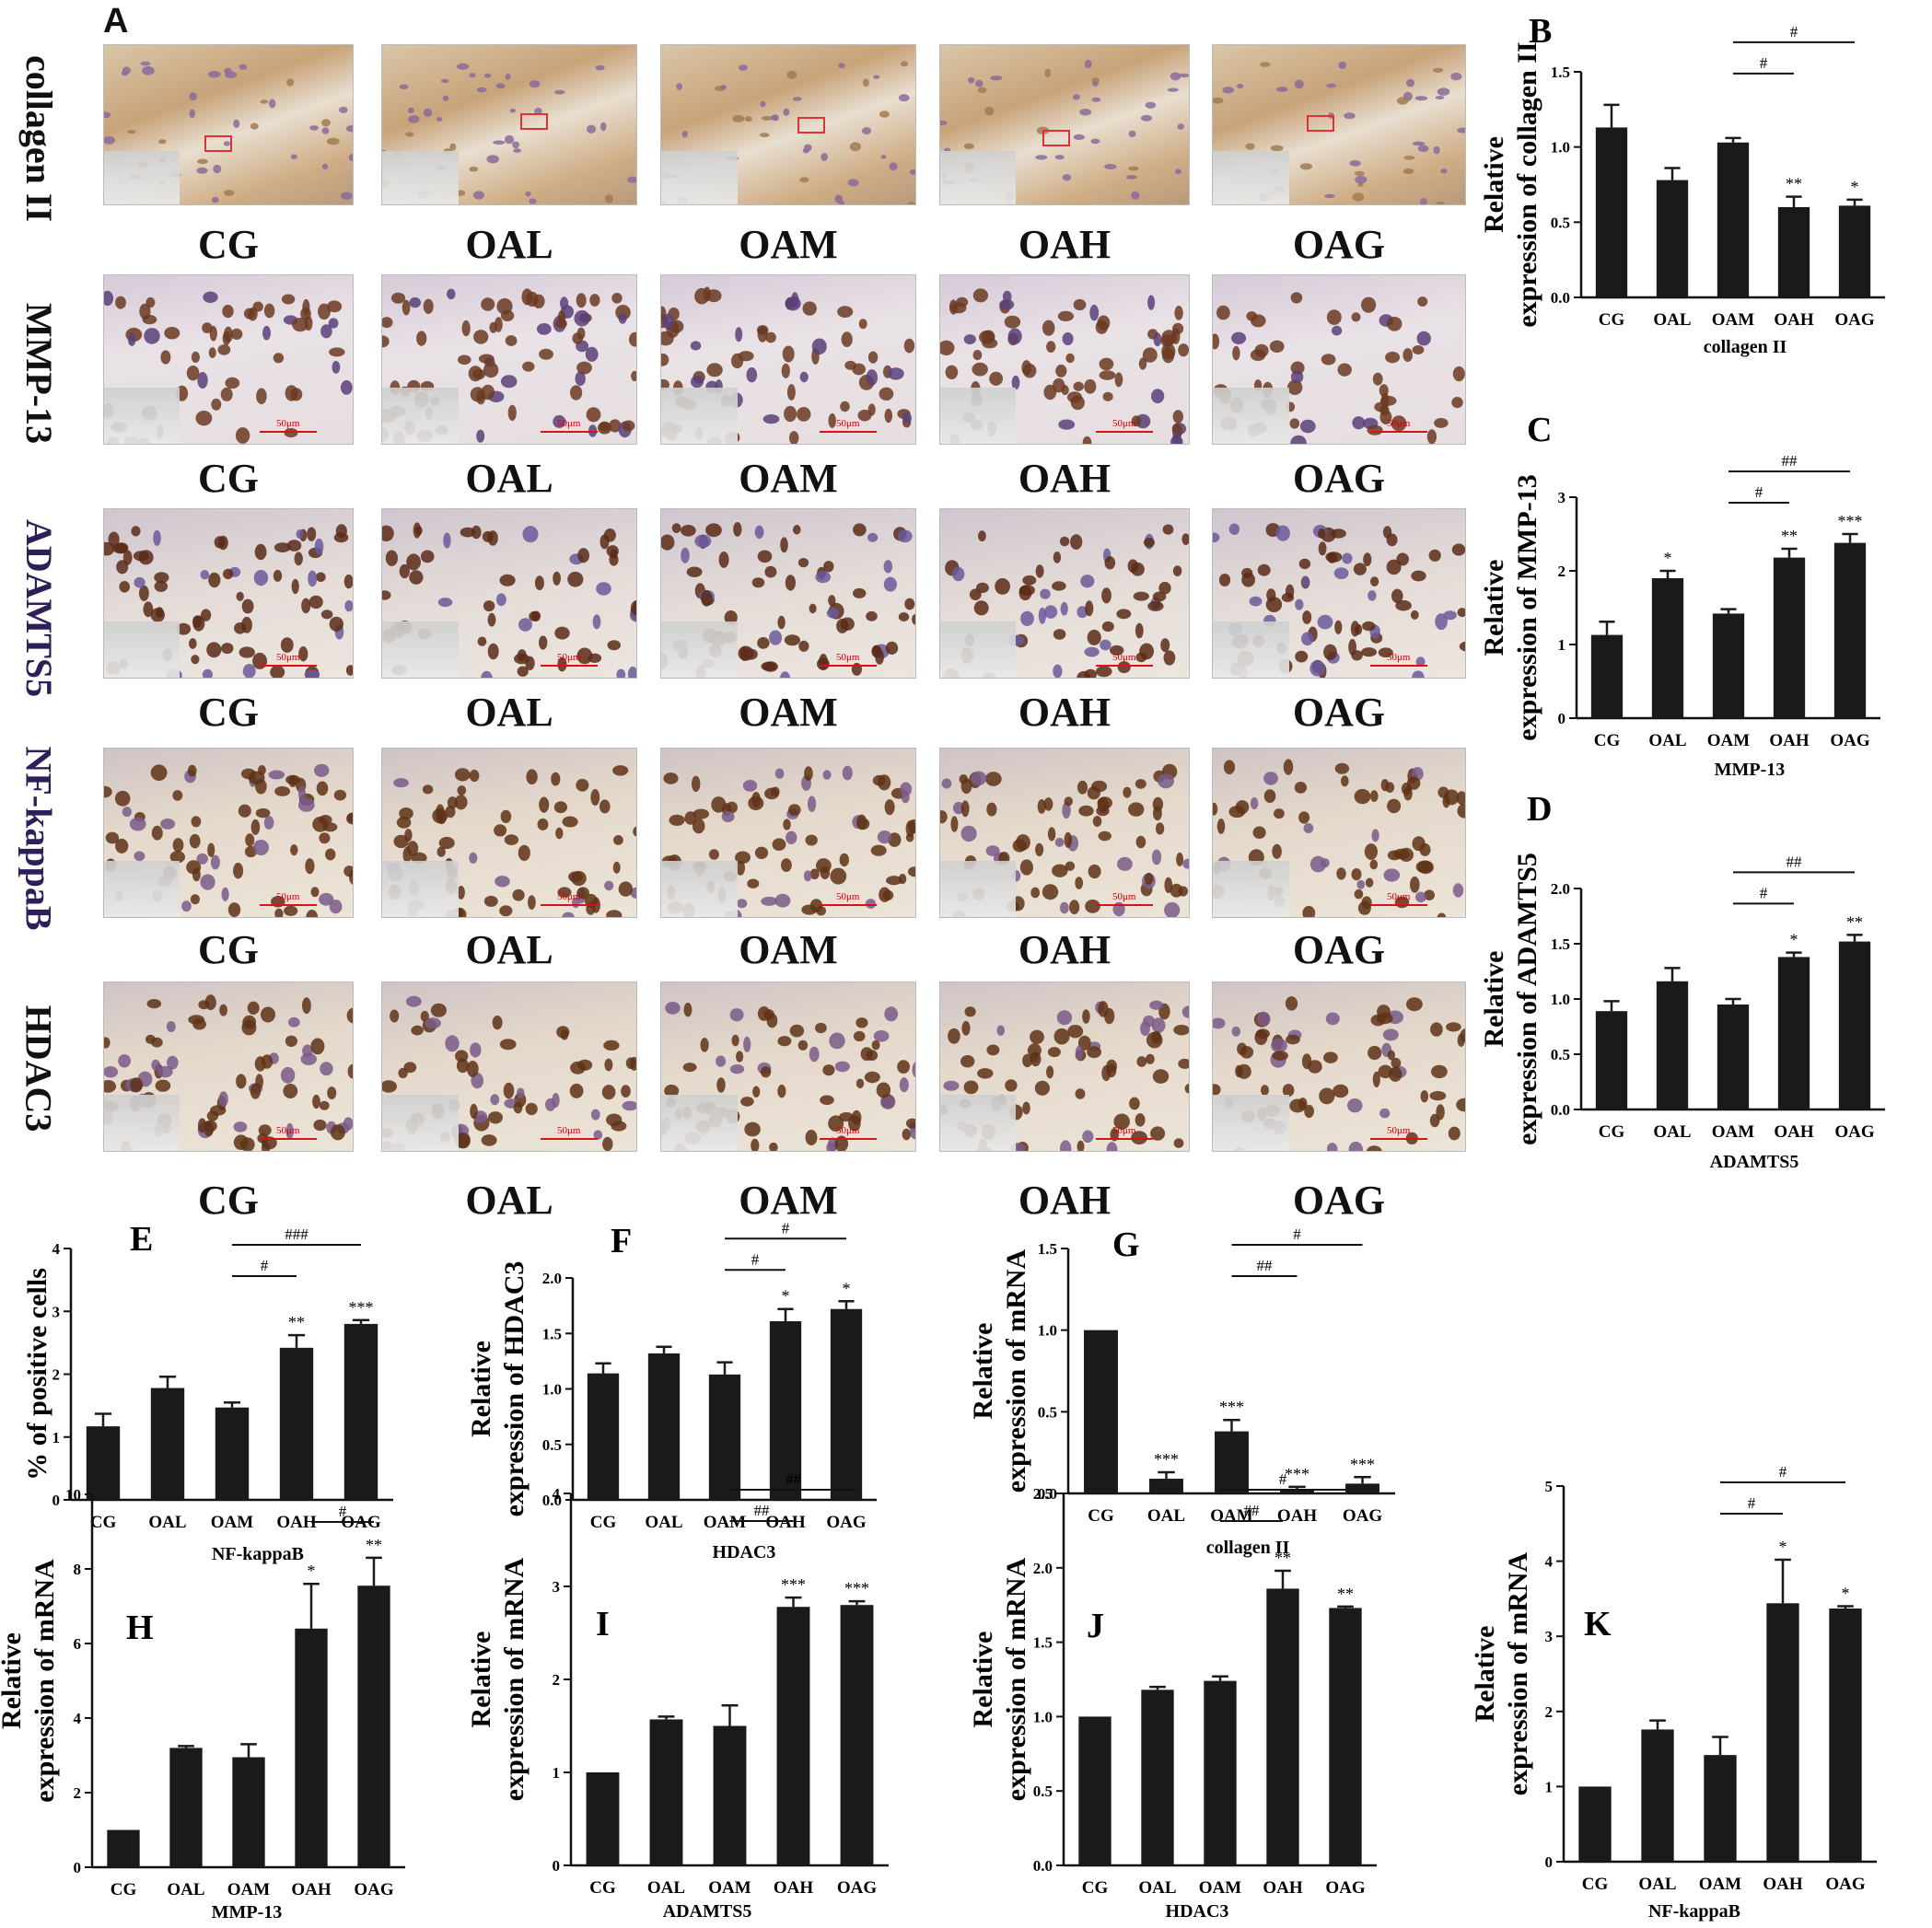 Image resolution: width=1932 pixels, height=1928 pixels. I want to click on y-tick-label: 1.5, so click(1047, 1249).